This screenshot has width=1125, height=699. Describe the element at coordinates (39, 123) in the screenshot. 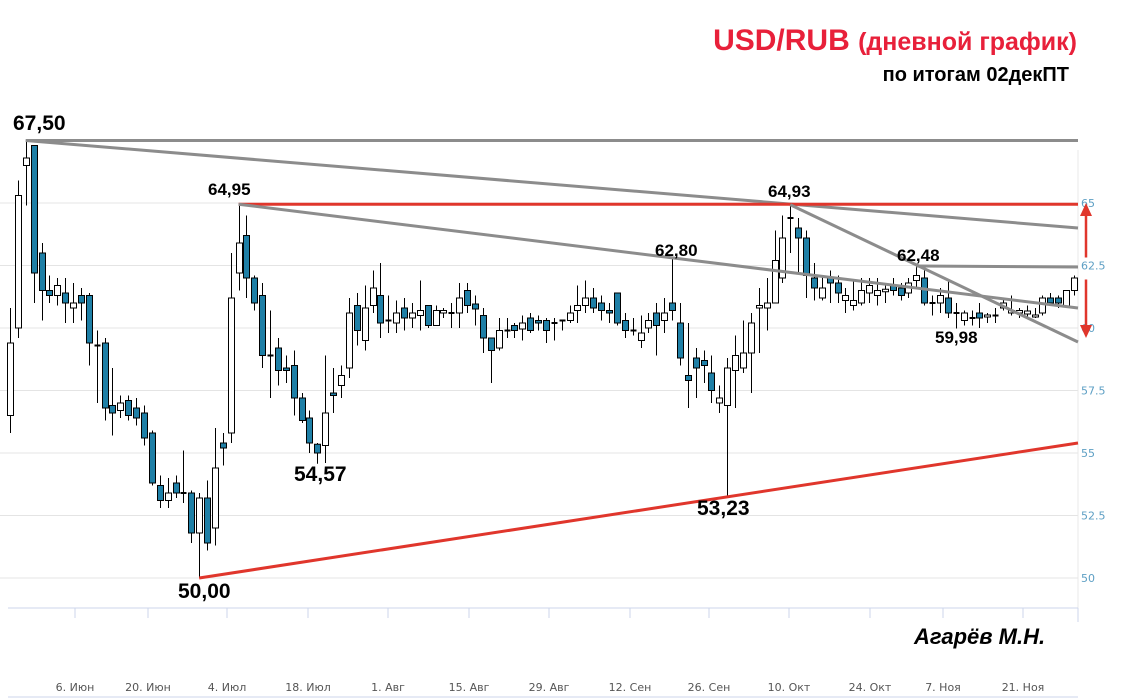

I see `annotation-high-67-50: 67,50` at that location.